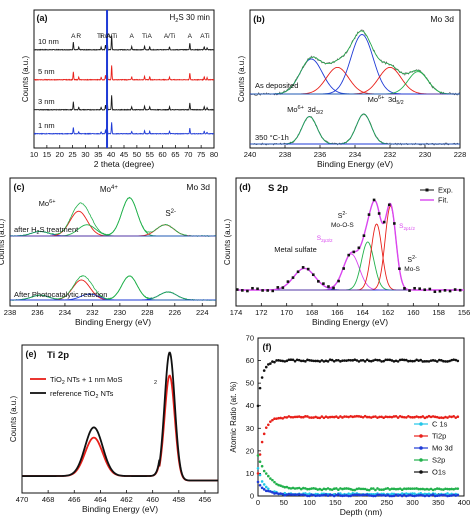 This screenshot has height=530, width=474. I want to click on series-label: 1 nm, so click(46, 125).